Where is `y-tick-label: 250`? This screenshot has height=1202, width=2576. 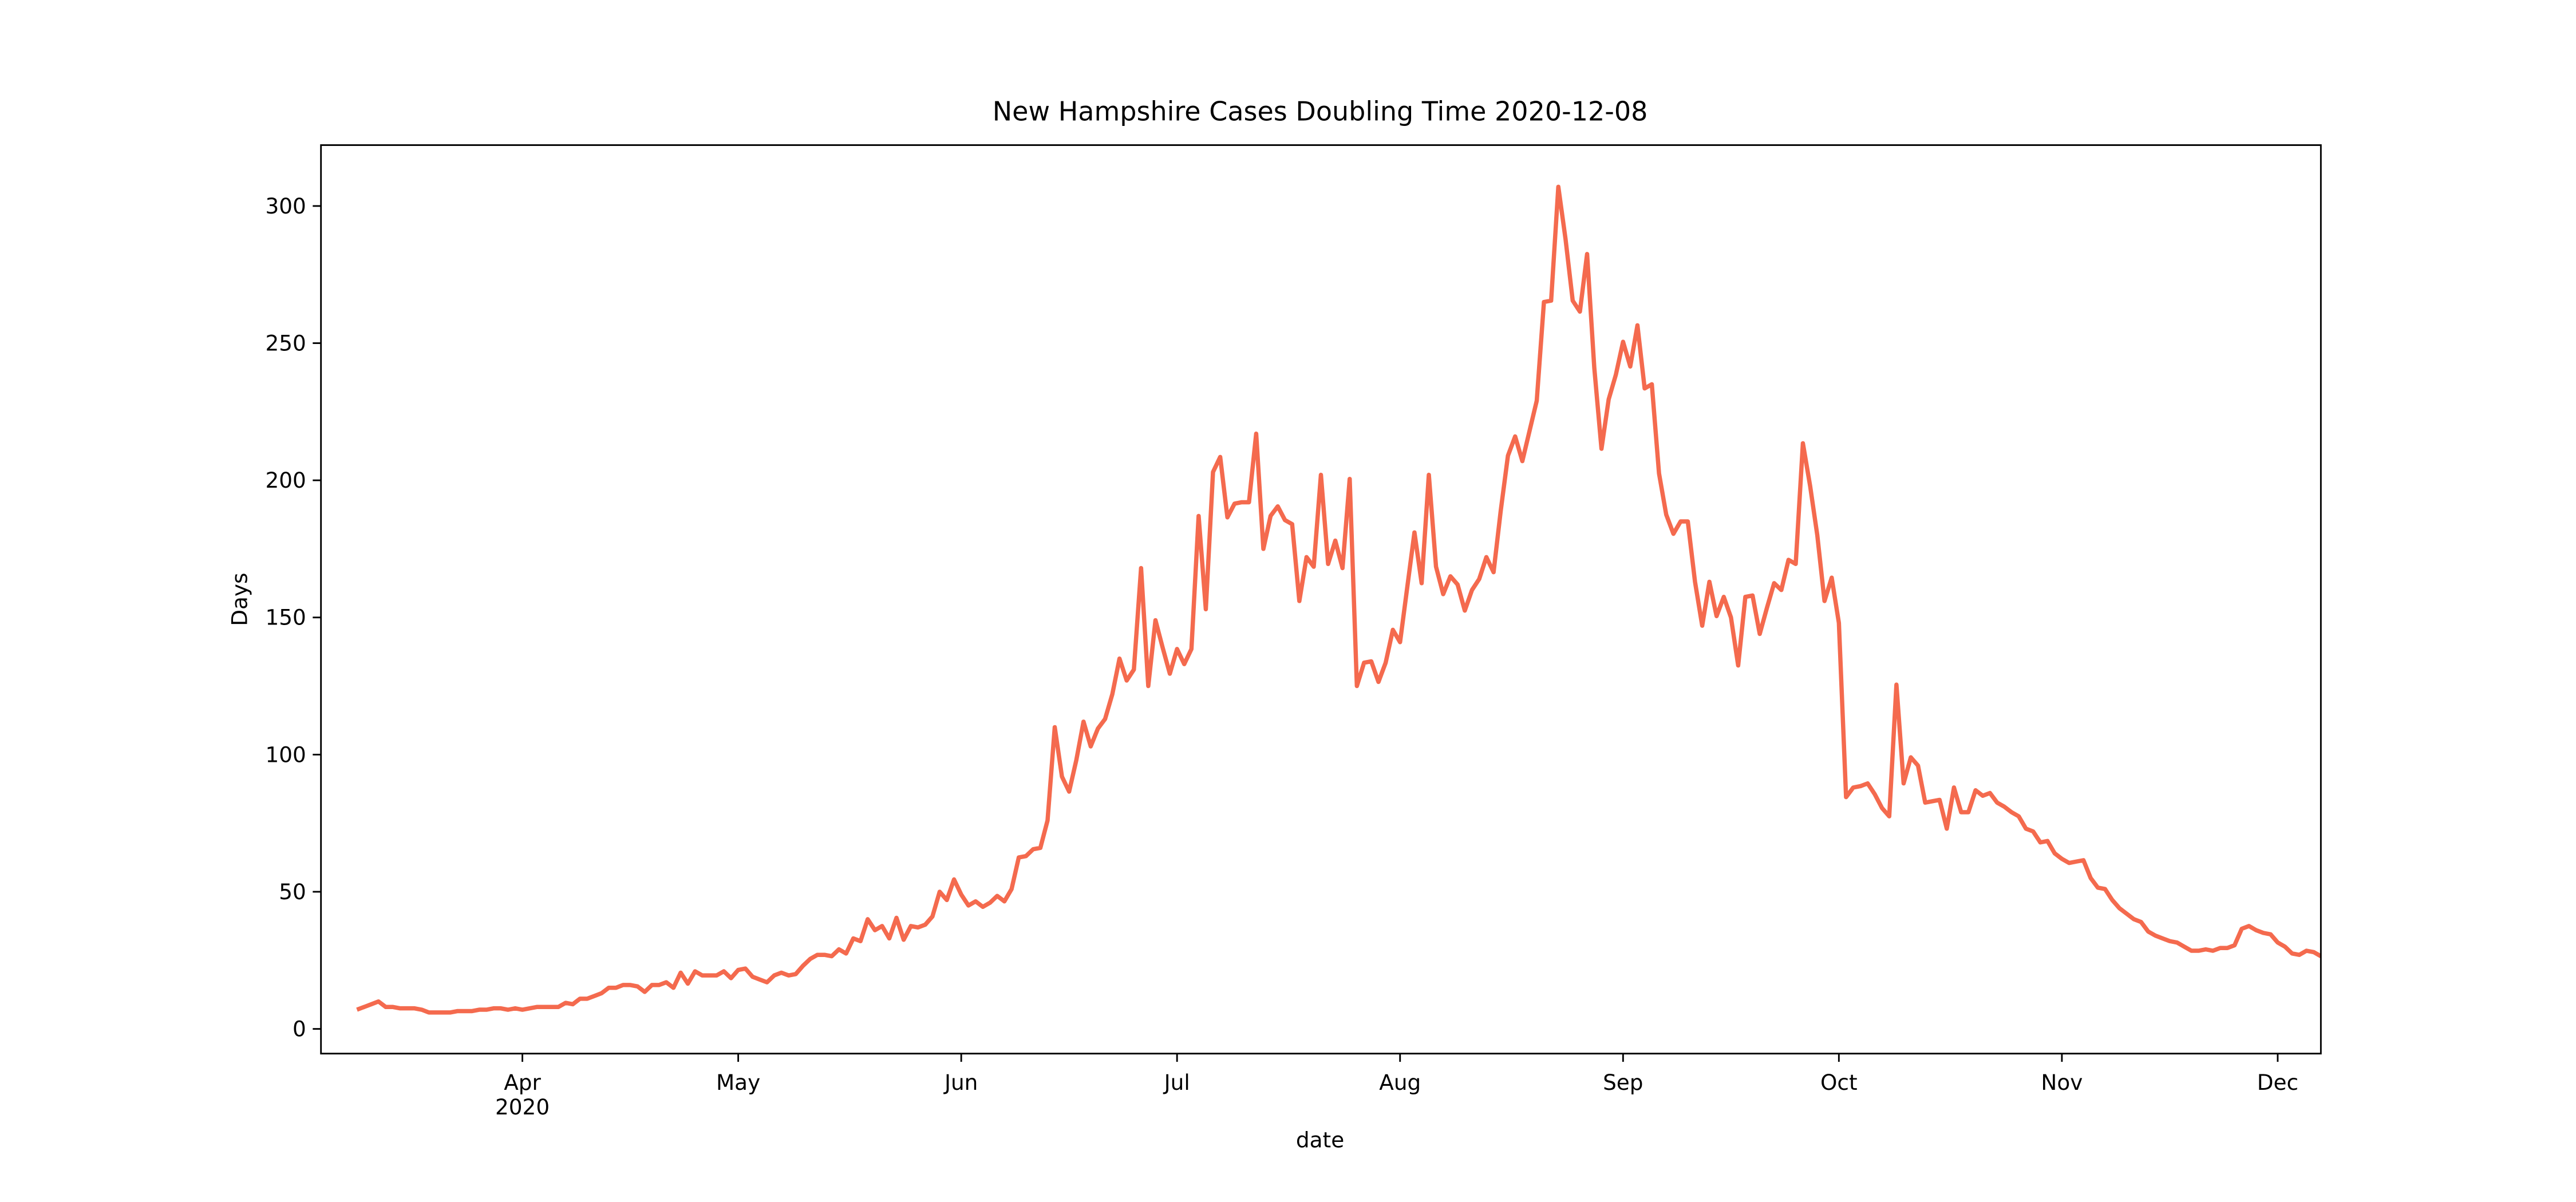 y-tick-label: 250 is located at coordinates (285, 343).